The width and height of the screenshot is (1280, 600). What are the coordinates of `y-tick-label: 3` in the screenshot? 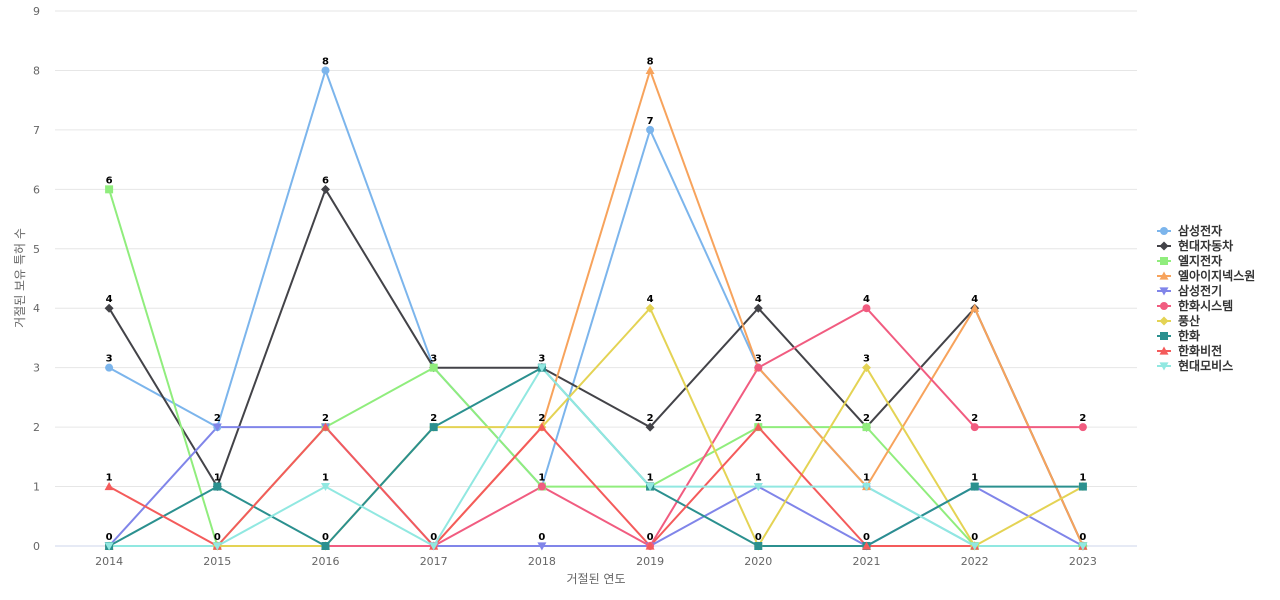 It's located at (36, 368).